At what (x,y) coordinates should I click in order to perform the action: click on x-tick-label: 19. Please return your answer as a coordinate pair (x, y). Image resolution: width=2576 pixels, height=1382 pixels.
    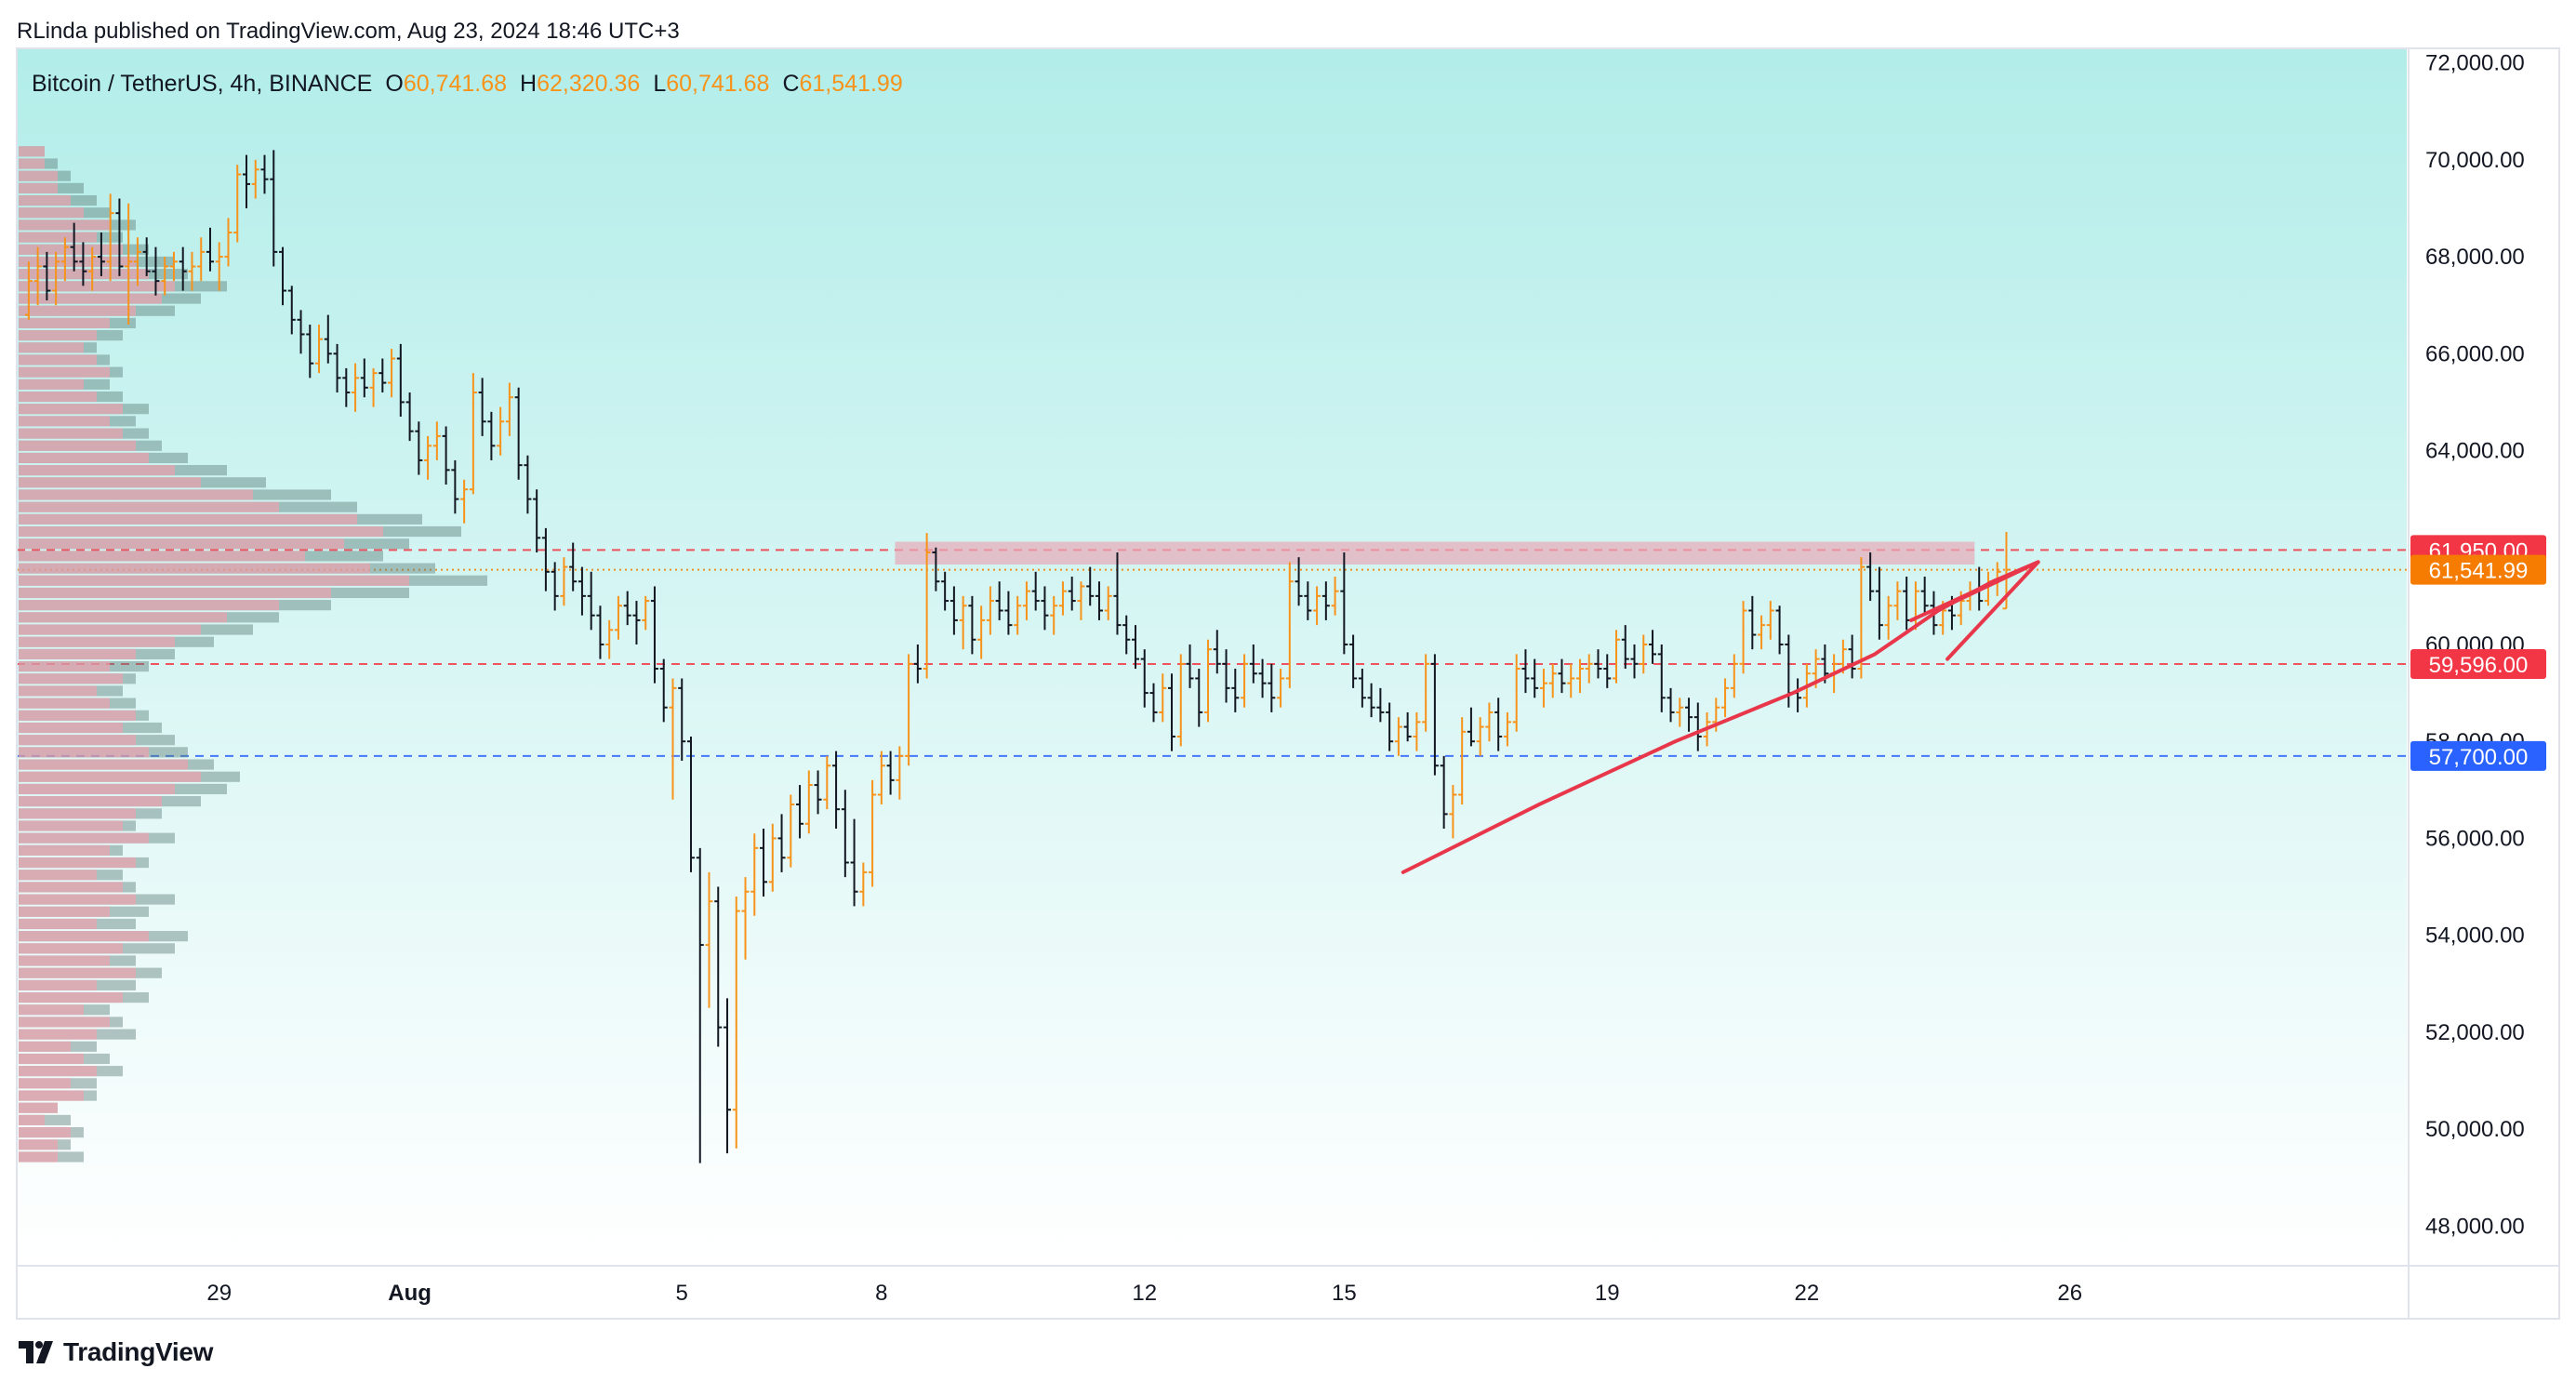
    Looking at the image, I should click on (1607, 1294).